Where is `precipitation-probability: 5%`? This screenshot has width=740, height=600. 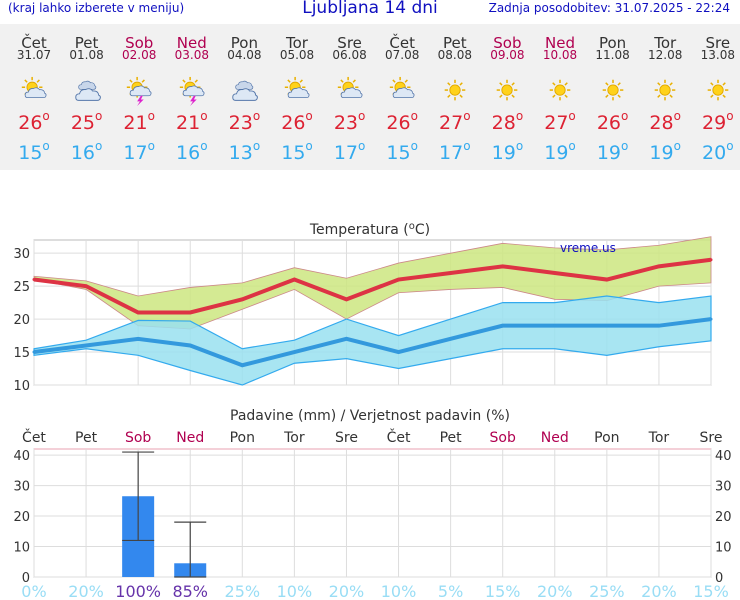
precipitation-probability: 5% is located at coordinates (450, 591).